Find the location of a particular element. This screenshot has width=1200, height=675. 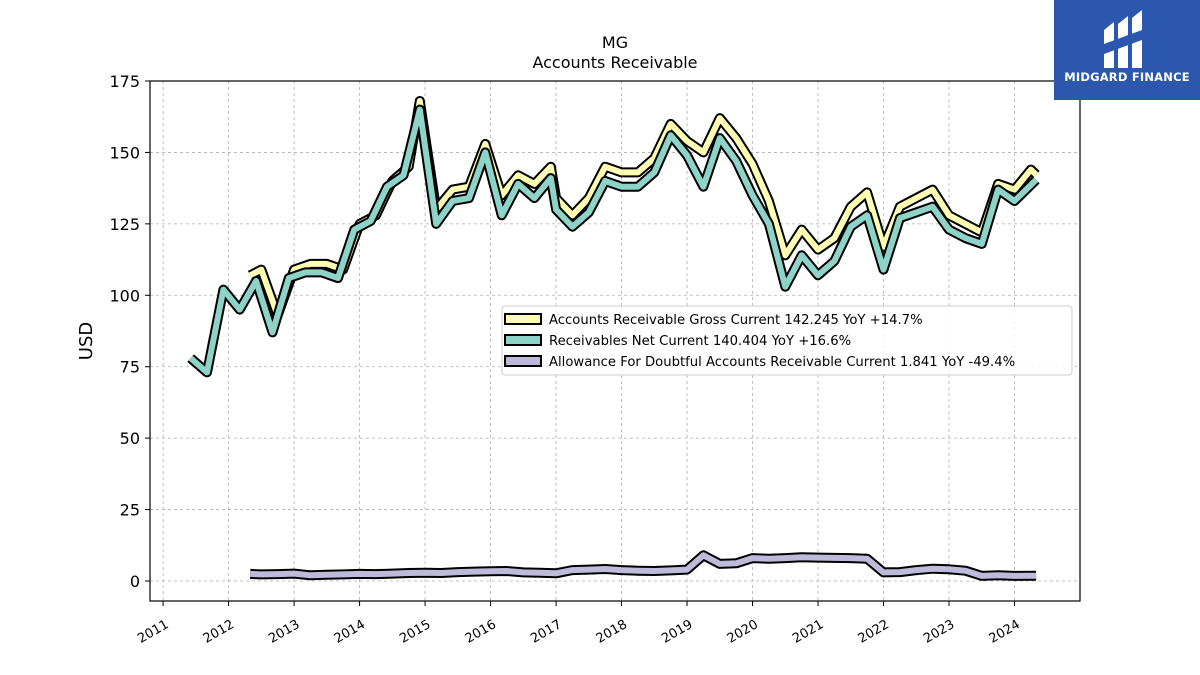

y-tick-label: 175 is located at coordinates (124, 81).